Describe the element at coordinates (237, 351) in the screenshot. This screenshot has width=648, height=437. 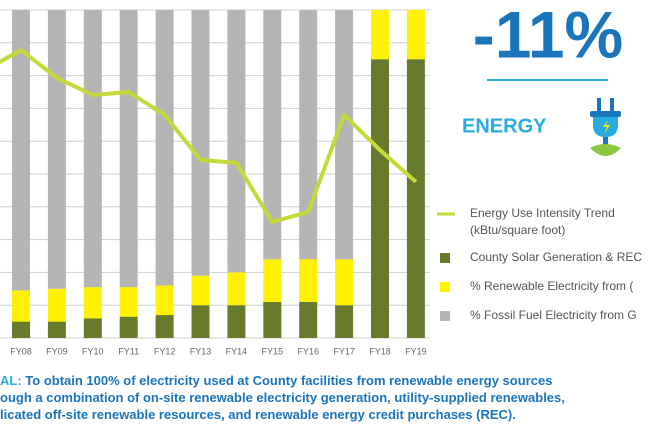
I see `x-tick-label: FY14` at that location.